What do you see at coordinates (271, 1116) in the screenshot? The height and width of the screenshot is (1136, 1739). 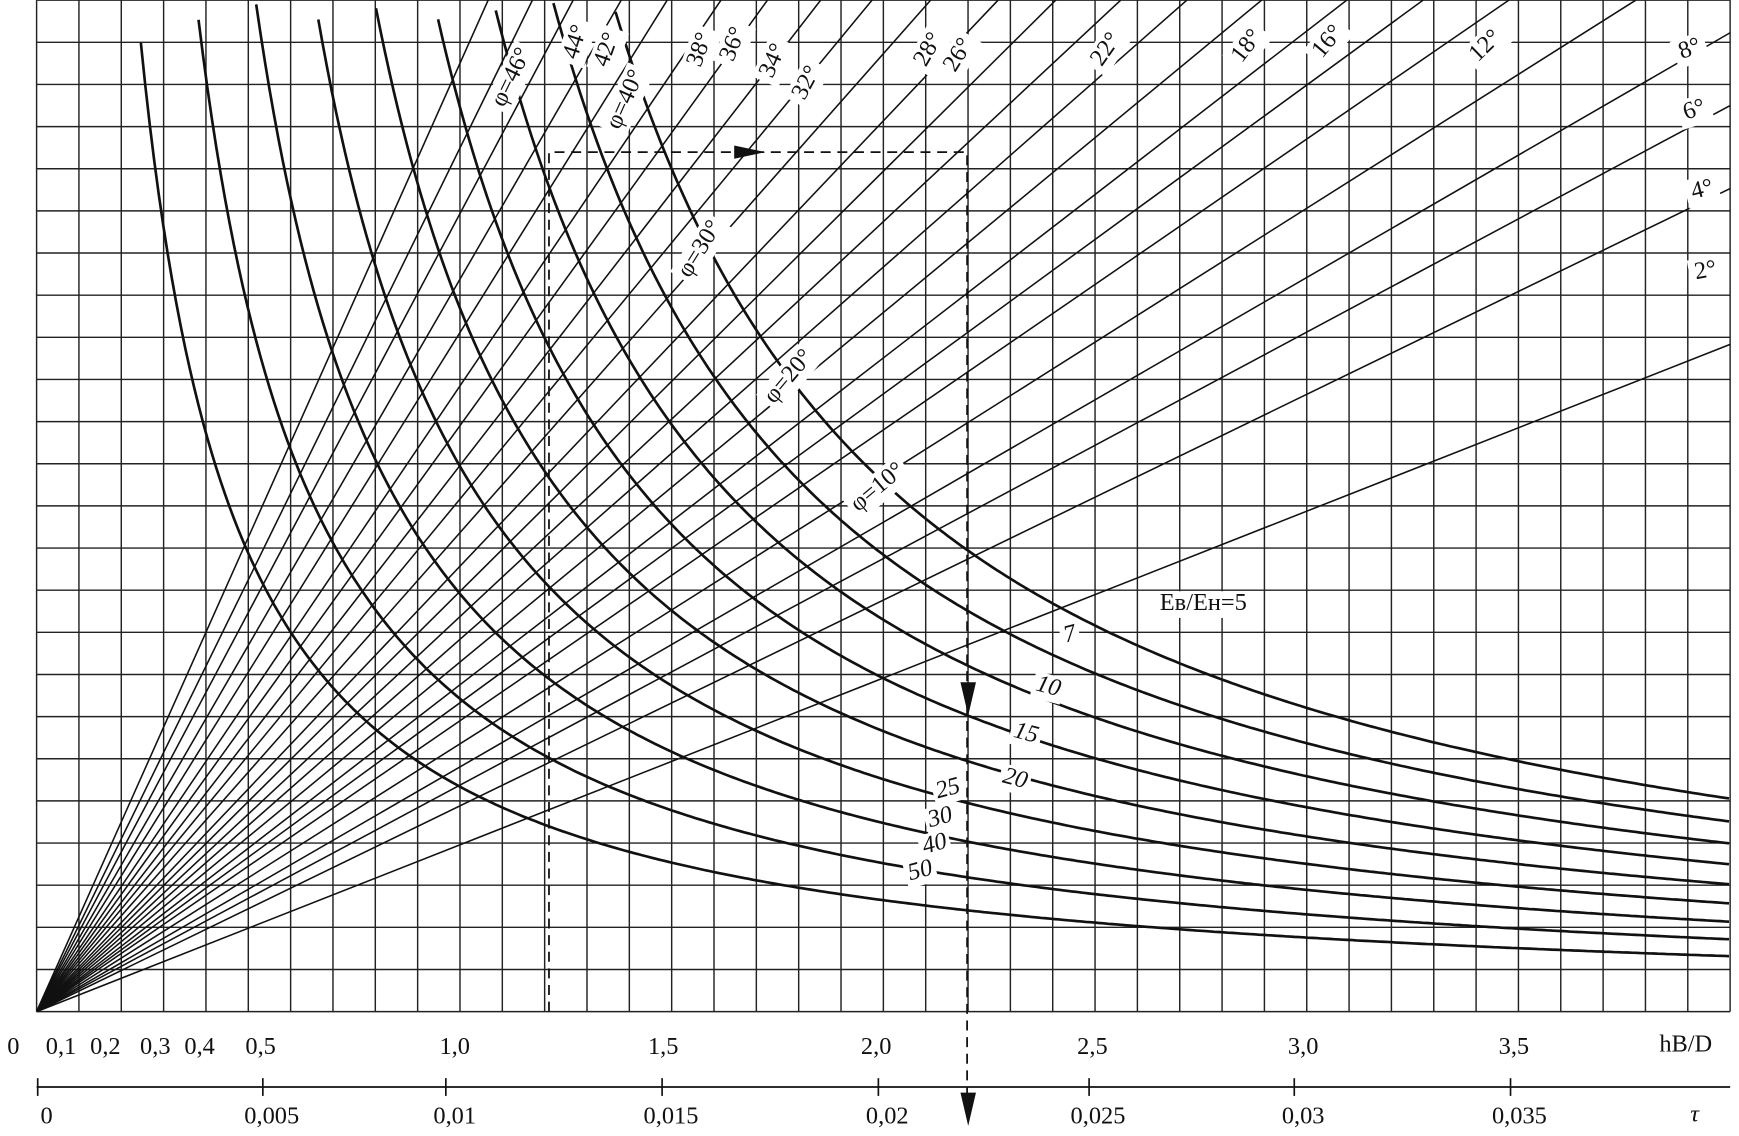 I see `bottom-axis-label: 0,005` at bounding box center [271, 1116].